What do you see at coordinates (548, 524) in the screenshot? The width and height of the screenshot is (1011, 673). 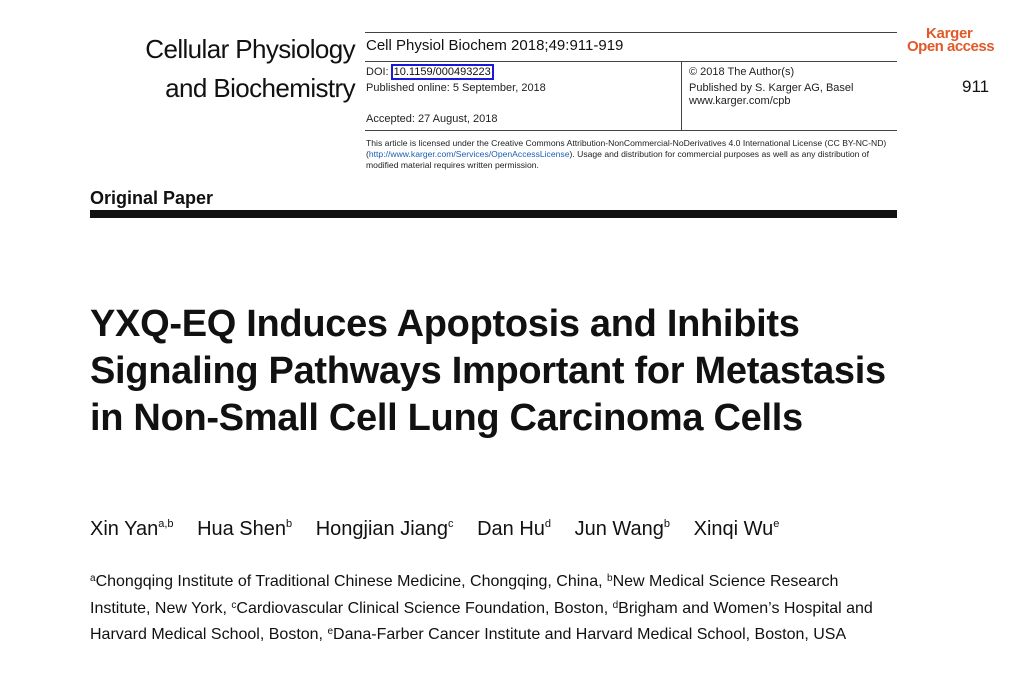 I see `author-affiliation-mark: d` at bounding box center [548, 524].